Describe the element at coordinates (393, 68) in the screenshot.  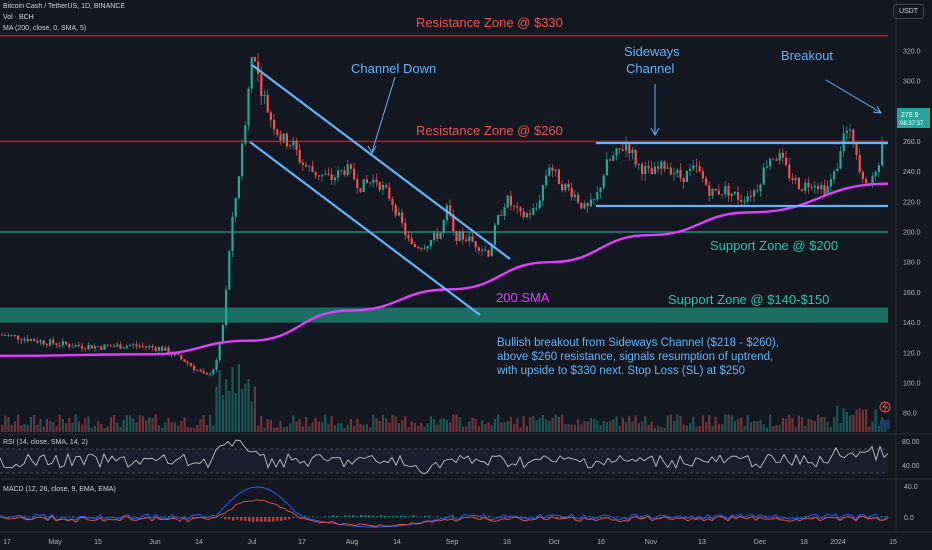
I see `channel-down-label: Channel Down` at that location.